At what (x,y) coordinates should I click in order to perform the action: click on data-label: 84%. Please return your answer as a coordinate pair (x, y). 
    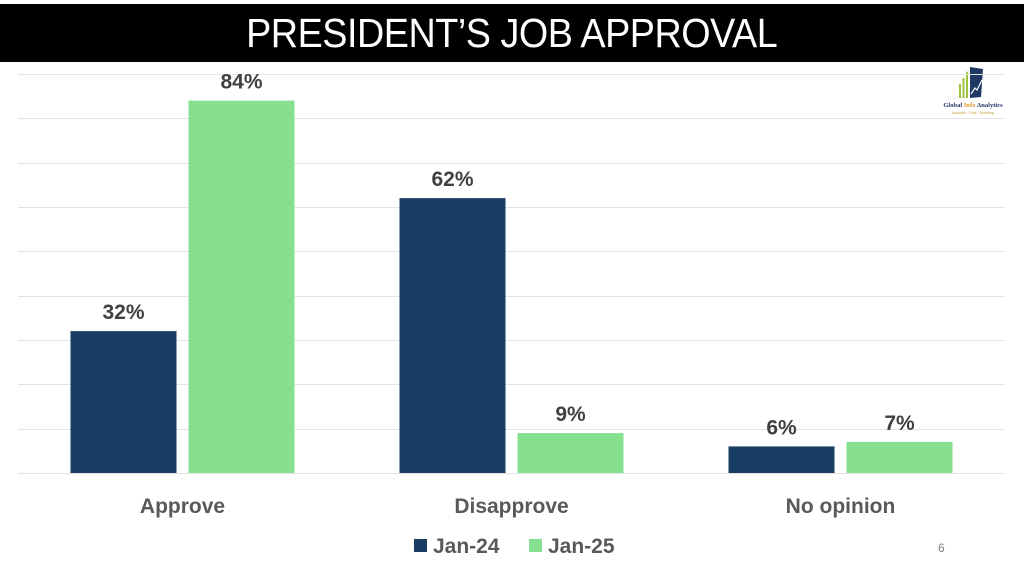
    Looking at the image, I should click on (241, 82).